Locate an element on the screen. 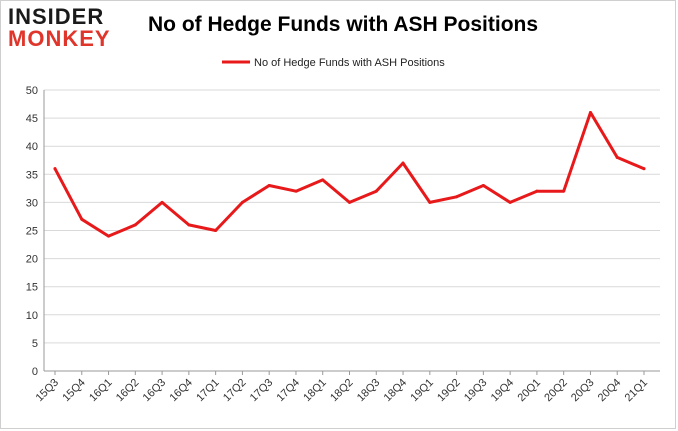 This screenshot has width=678, height=431. x-tick-label: 15Q4 is located at coordinates (74, 391).